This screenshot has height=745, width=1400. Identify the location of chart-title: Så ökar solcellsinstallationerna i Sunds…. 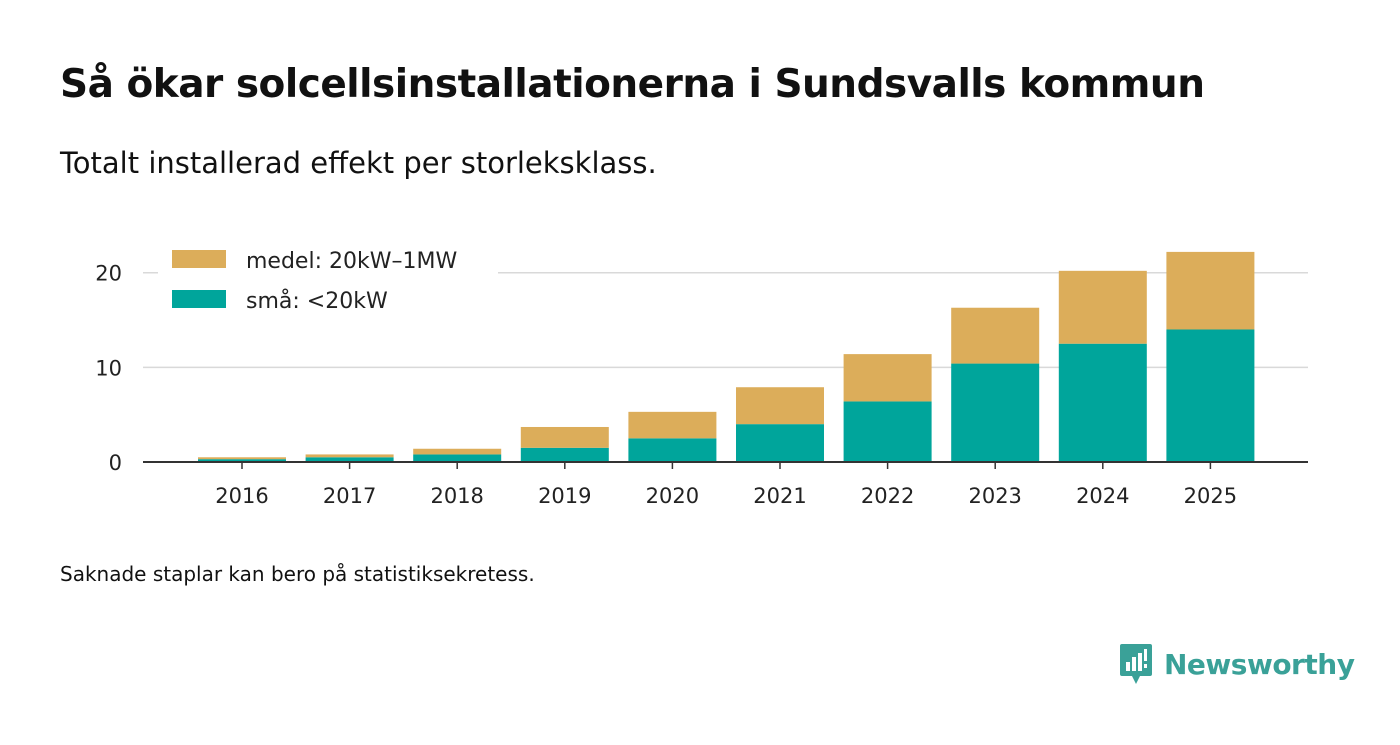
(632, 84).